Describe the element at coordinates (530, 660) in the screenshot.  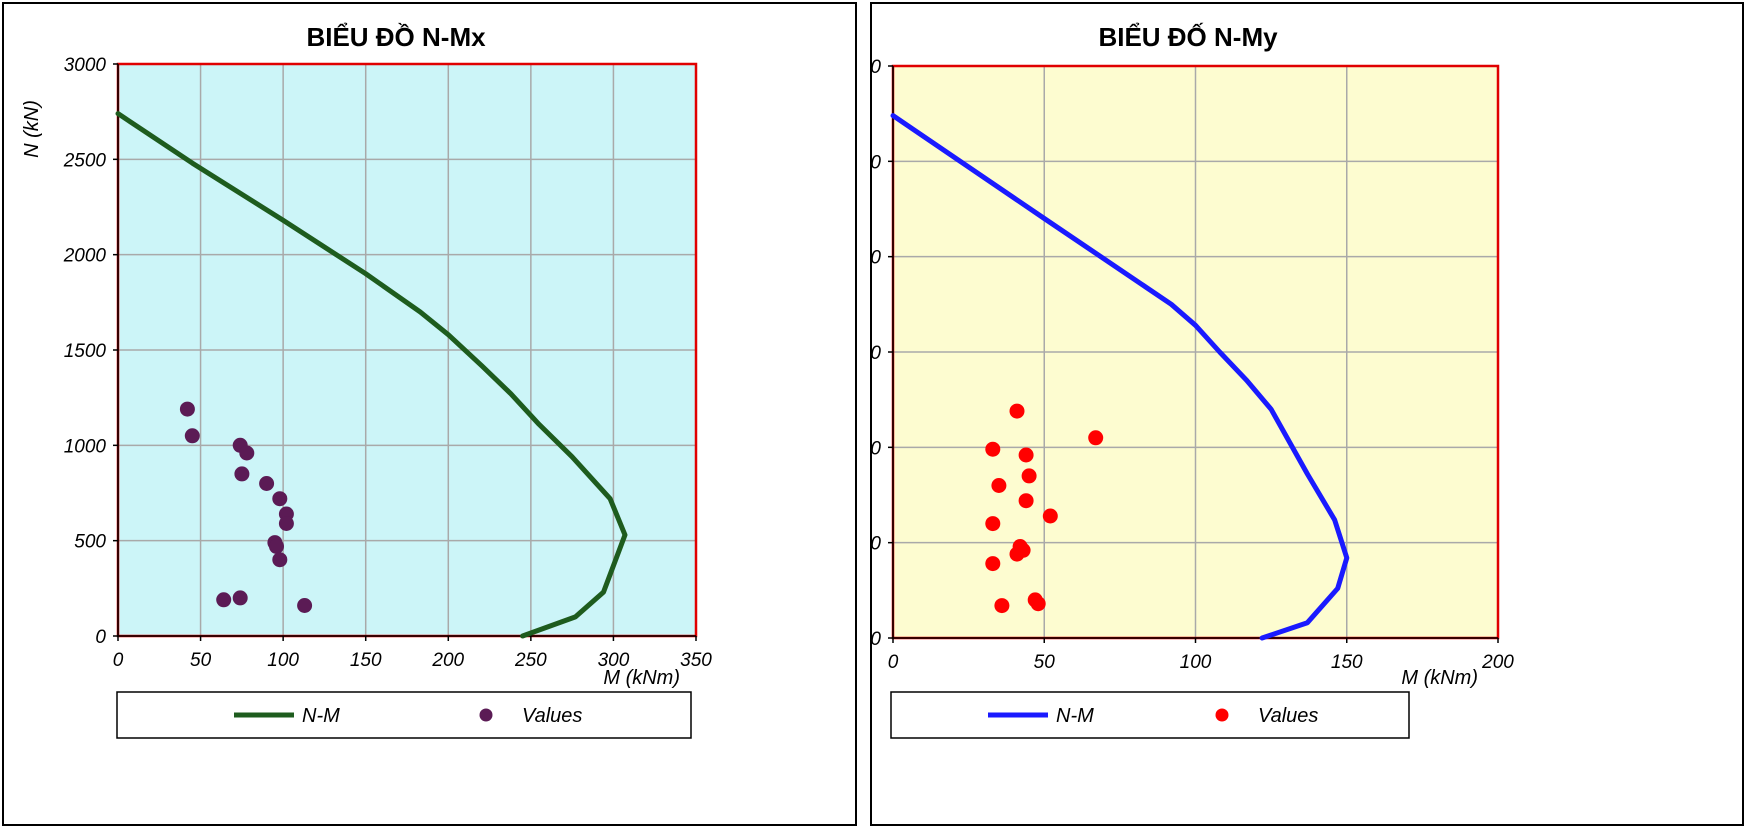
I see `x-tick-label: 250` at that location.